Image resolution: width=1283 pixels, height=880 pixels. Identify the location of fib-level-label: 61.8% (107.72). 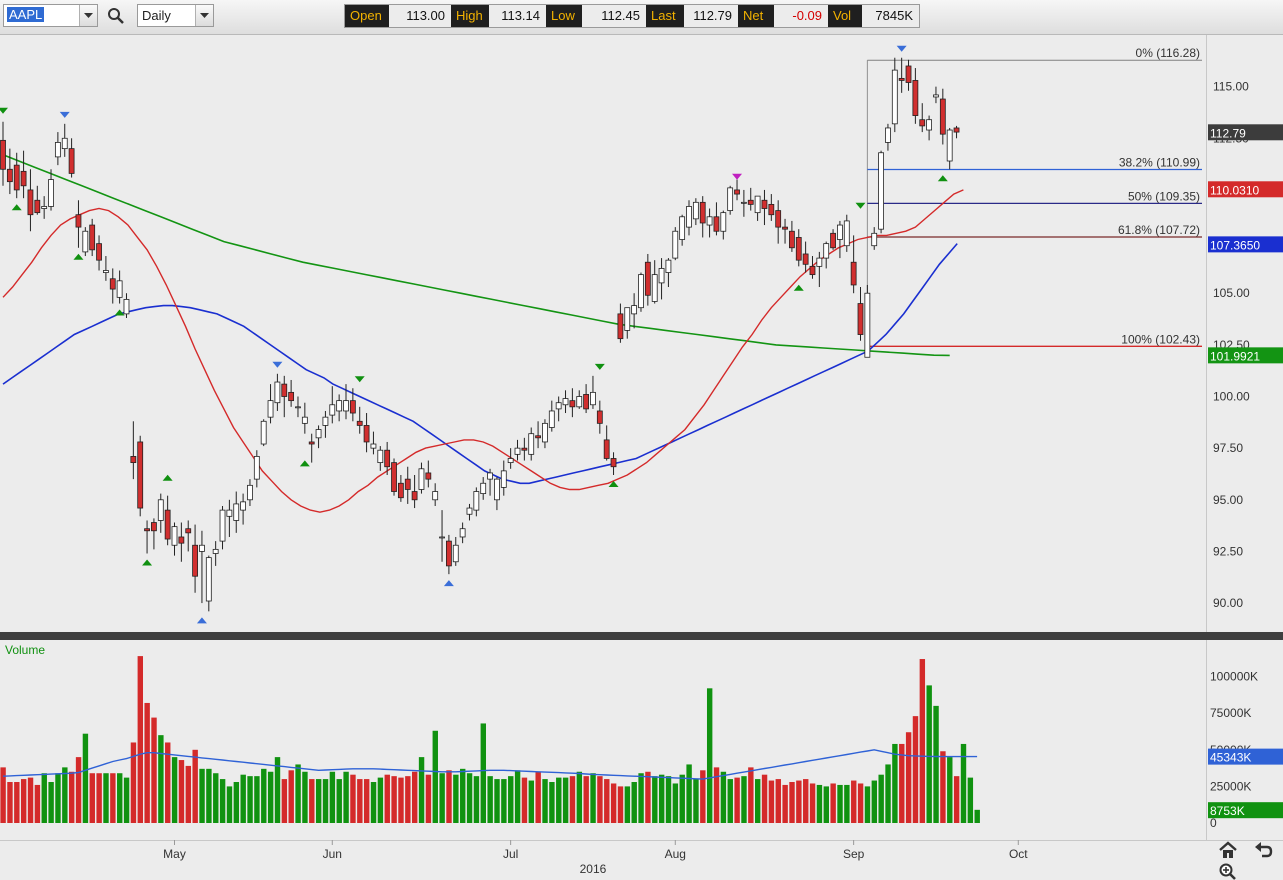
(1159, 230).